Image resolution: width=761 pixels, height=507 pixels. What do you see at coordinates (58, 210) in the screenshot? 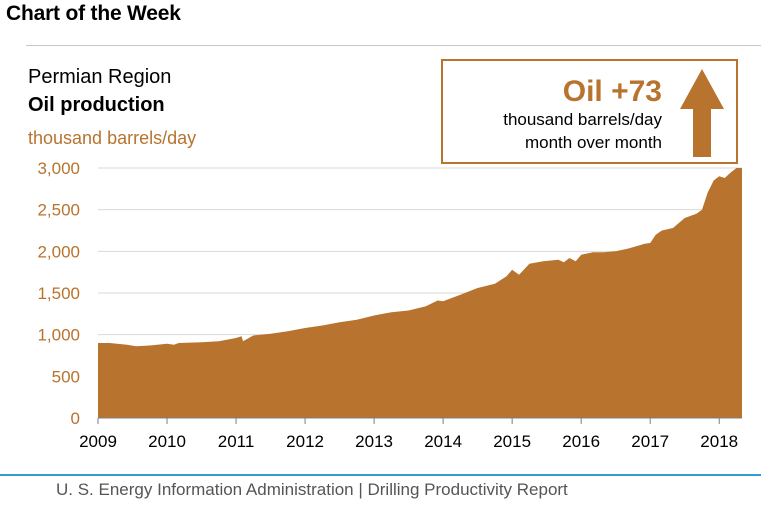
I see `y-tick-label: 2,500` at bounding box center [58, 210].